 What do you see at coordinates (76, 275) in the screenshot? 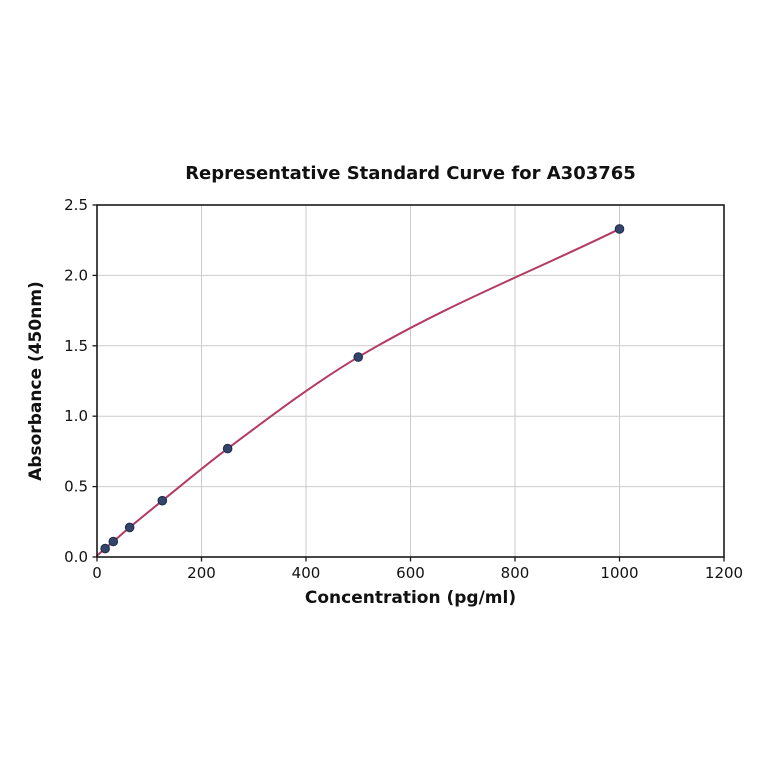
I see `y-tick-label: 2.0` at bounding box center [76, 275].